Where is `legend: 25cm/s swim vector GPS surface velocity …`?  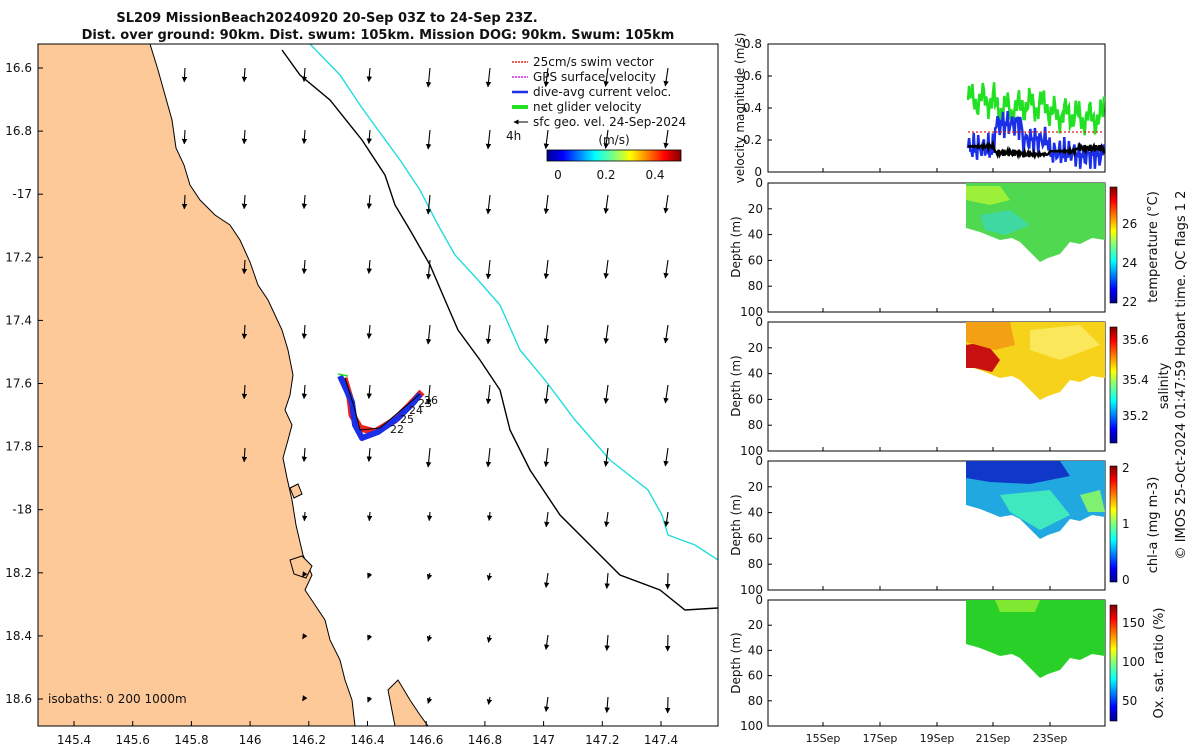
legend: 25cm/s swim vector GPS surface velocity … is located at coordinates (596, 118).